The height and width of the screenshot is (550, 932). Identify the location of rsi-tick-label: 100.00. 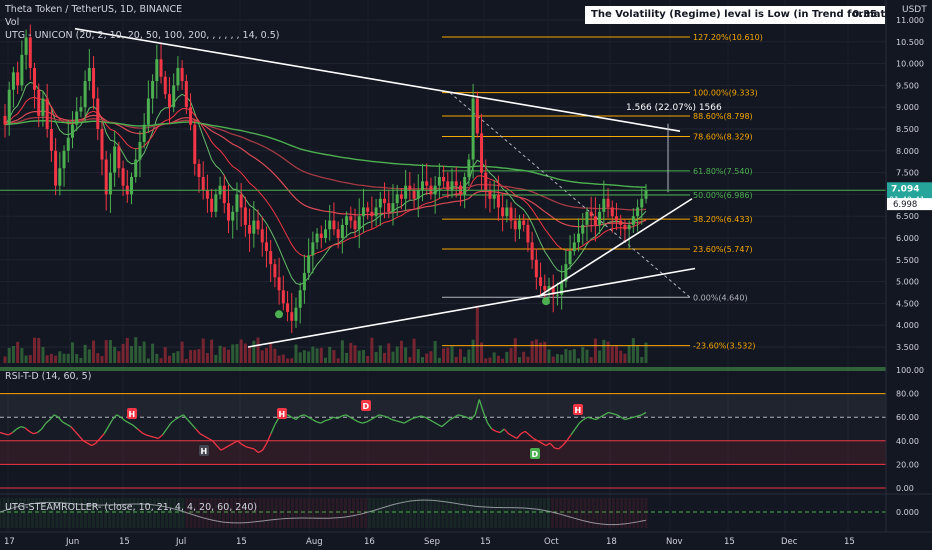
(910, 370).